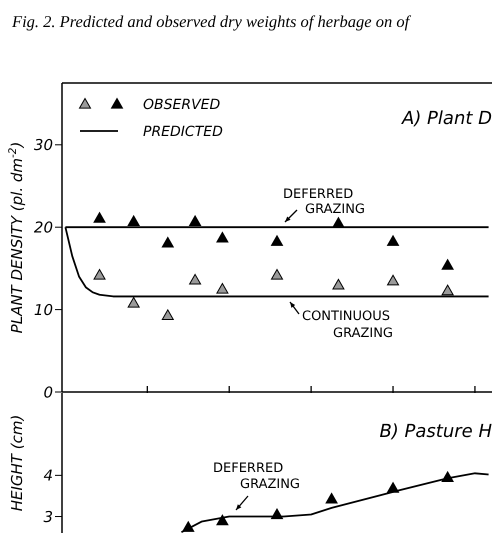  What do you see at coordinates (48, 475) in the screenshot?
I see `y-tick-label: 4` at bounding box center [48, 475].